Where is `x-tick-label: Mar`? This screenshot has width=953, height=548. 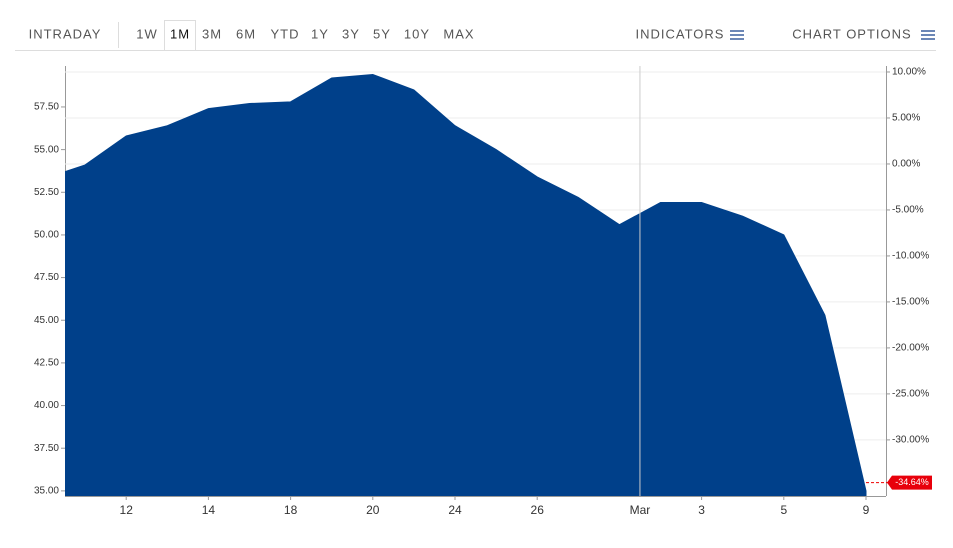
x-tick-label: Mar is located at coordinates (640, 510).